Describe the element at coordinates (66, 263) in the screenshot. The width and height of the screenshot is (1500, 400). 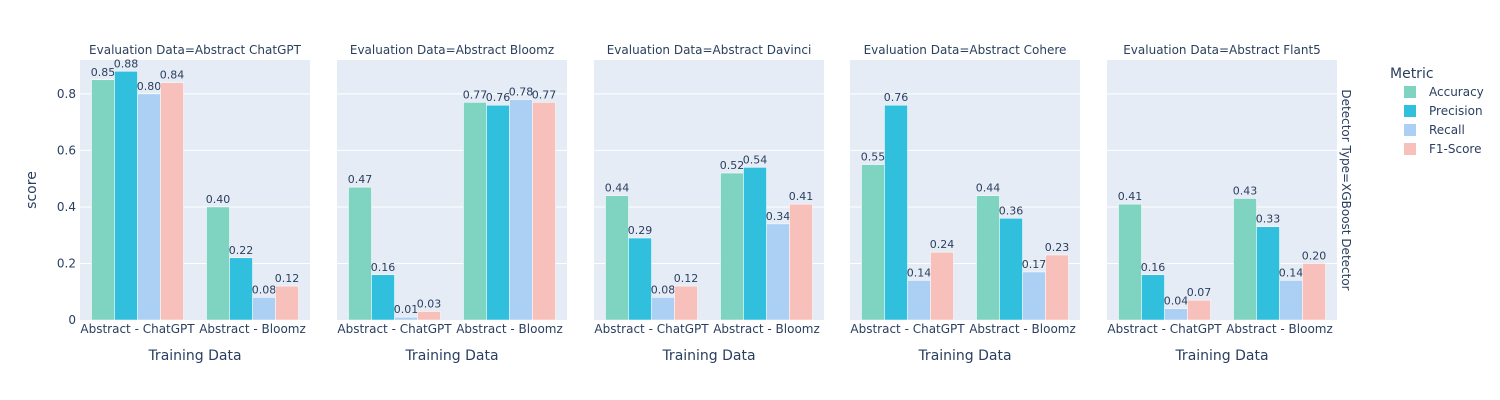
I see `y-tick-label: 0.2` at that location.